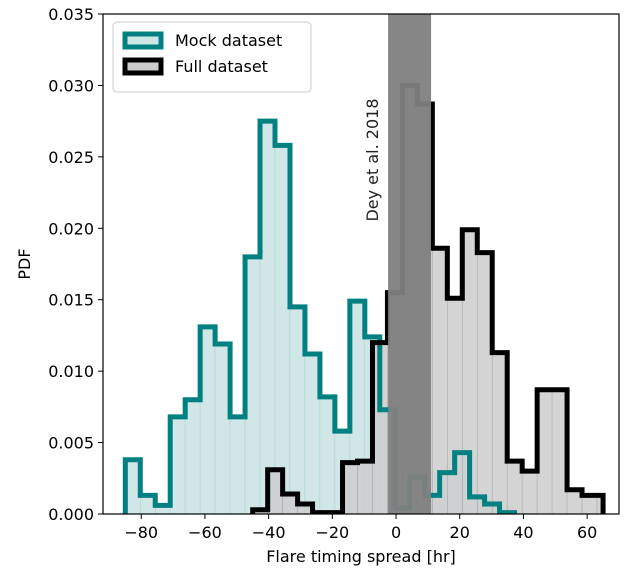  I want to click on x-tick-label: −80, so click(141, 532).